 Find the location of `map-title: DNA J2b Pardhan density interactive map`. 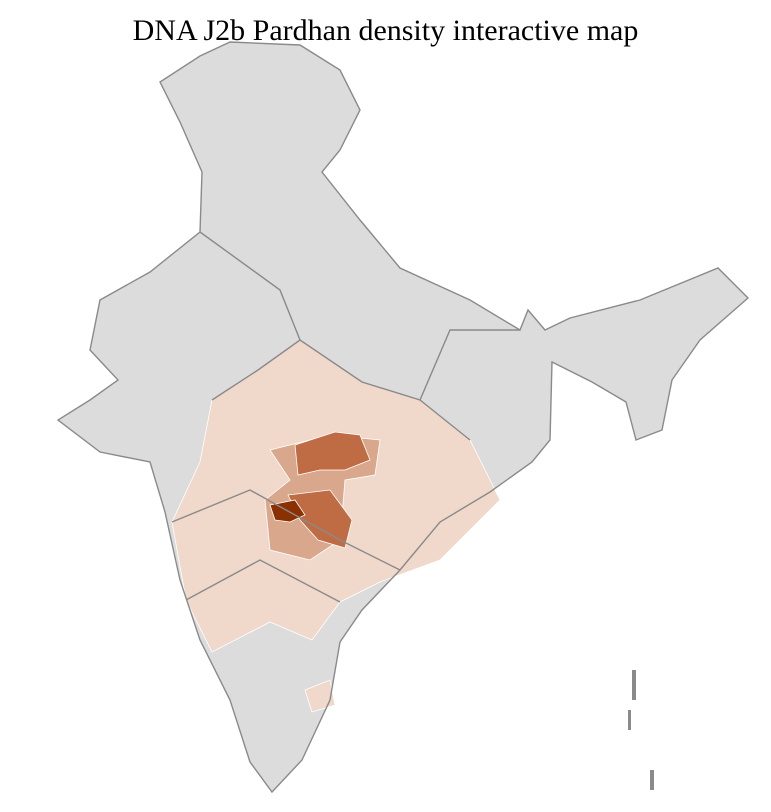

map-title: DNA J2b Pardhan density interactive map is located at coordinates (385, 30).